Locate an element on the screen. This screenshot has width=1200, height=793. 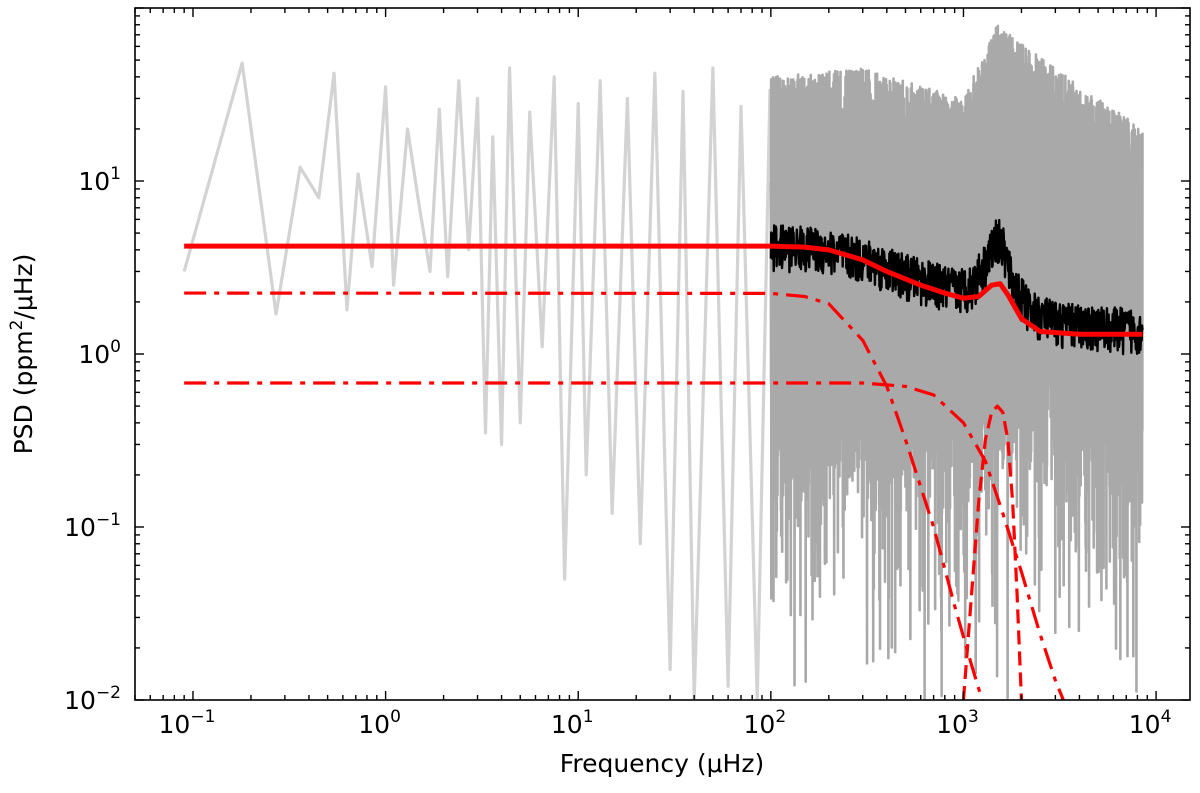
x-tick-label: 10⁰ is located at coordinates (379, 723).